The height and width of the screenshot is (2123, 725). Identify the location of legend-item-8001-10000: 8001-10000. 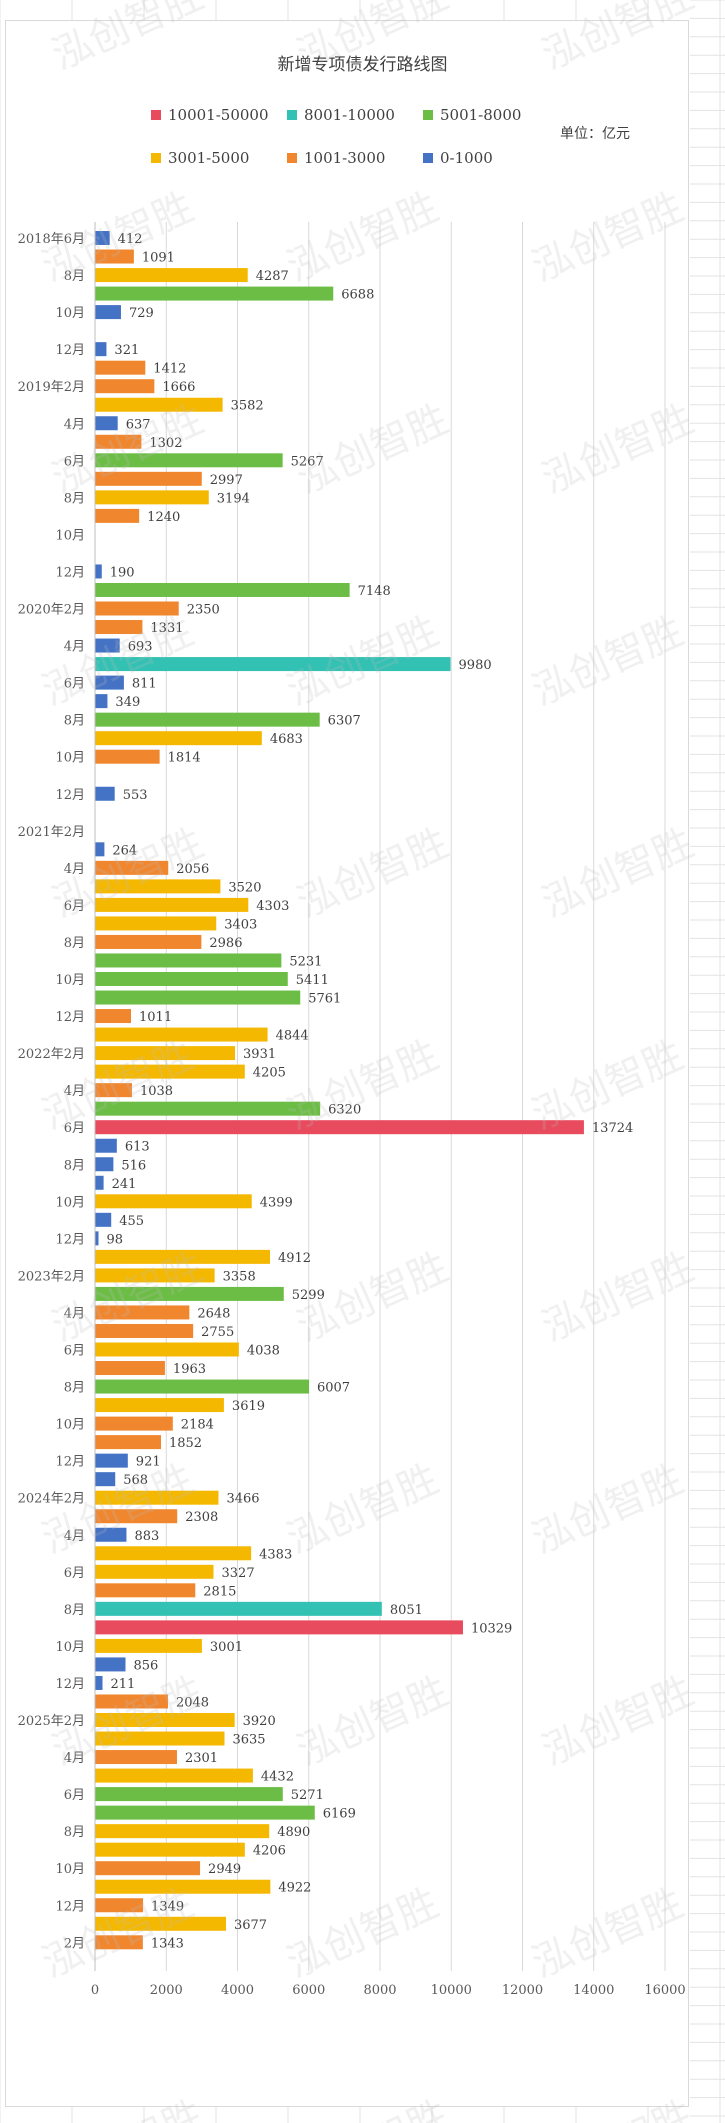
(341, 115).